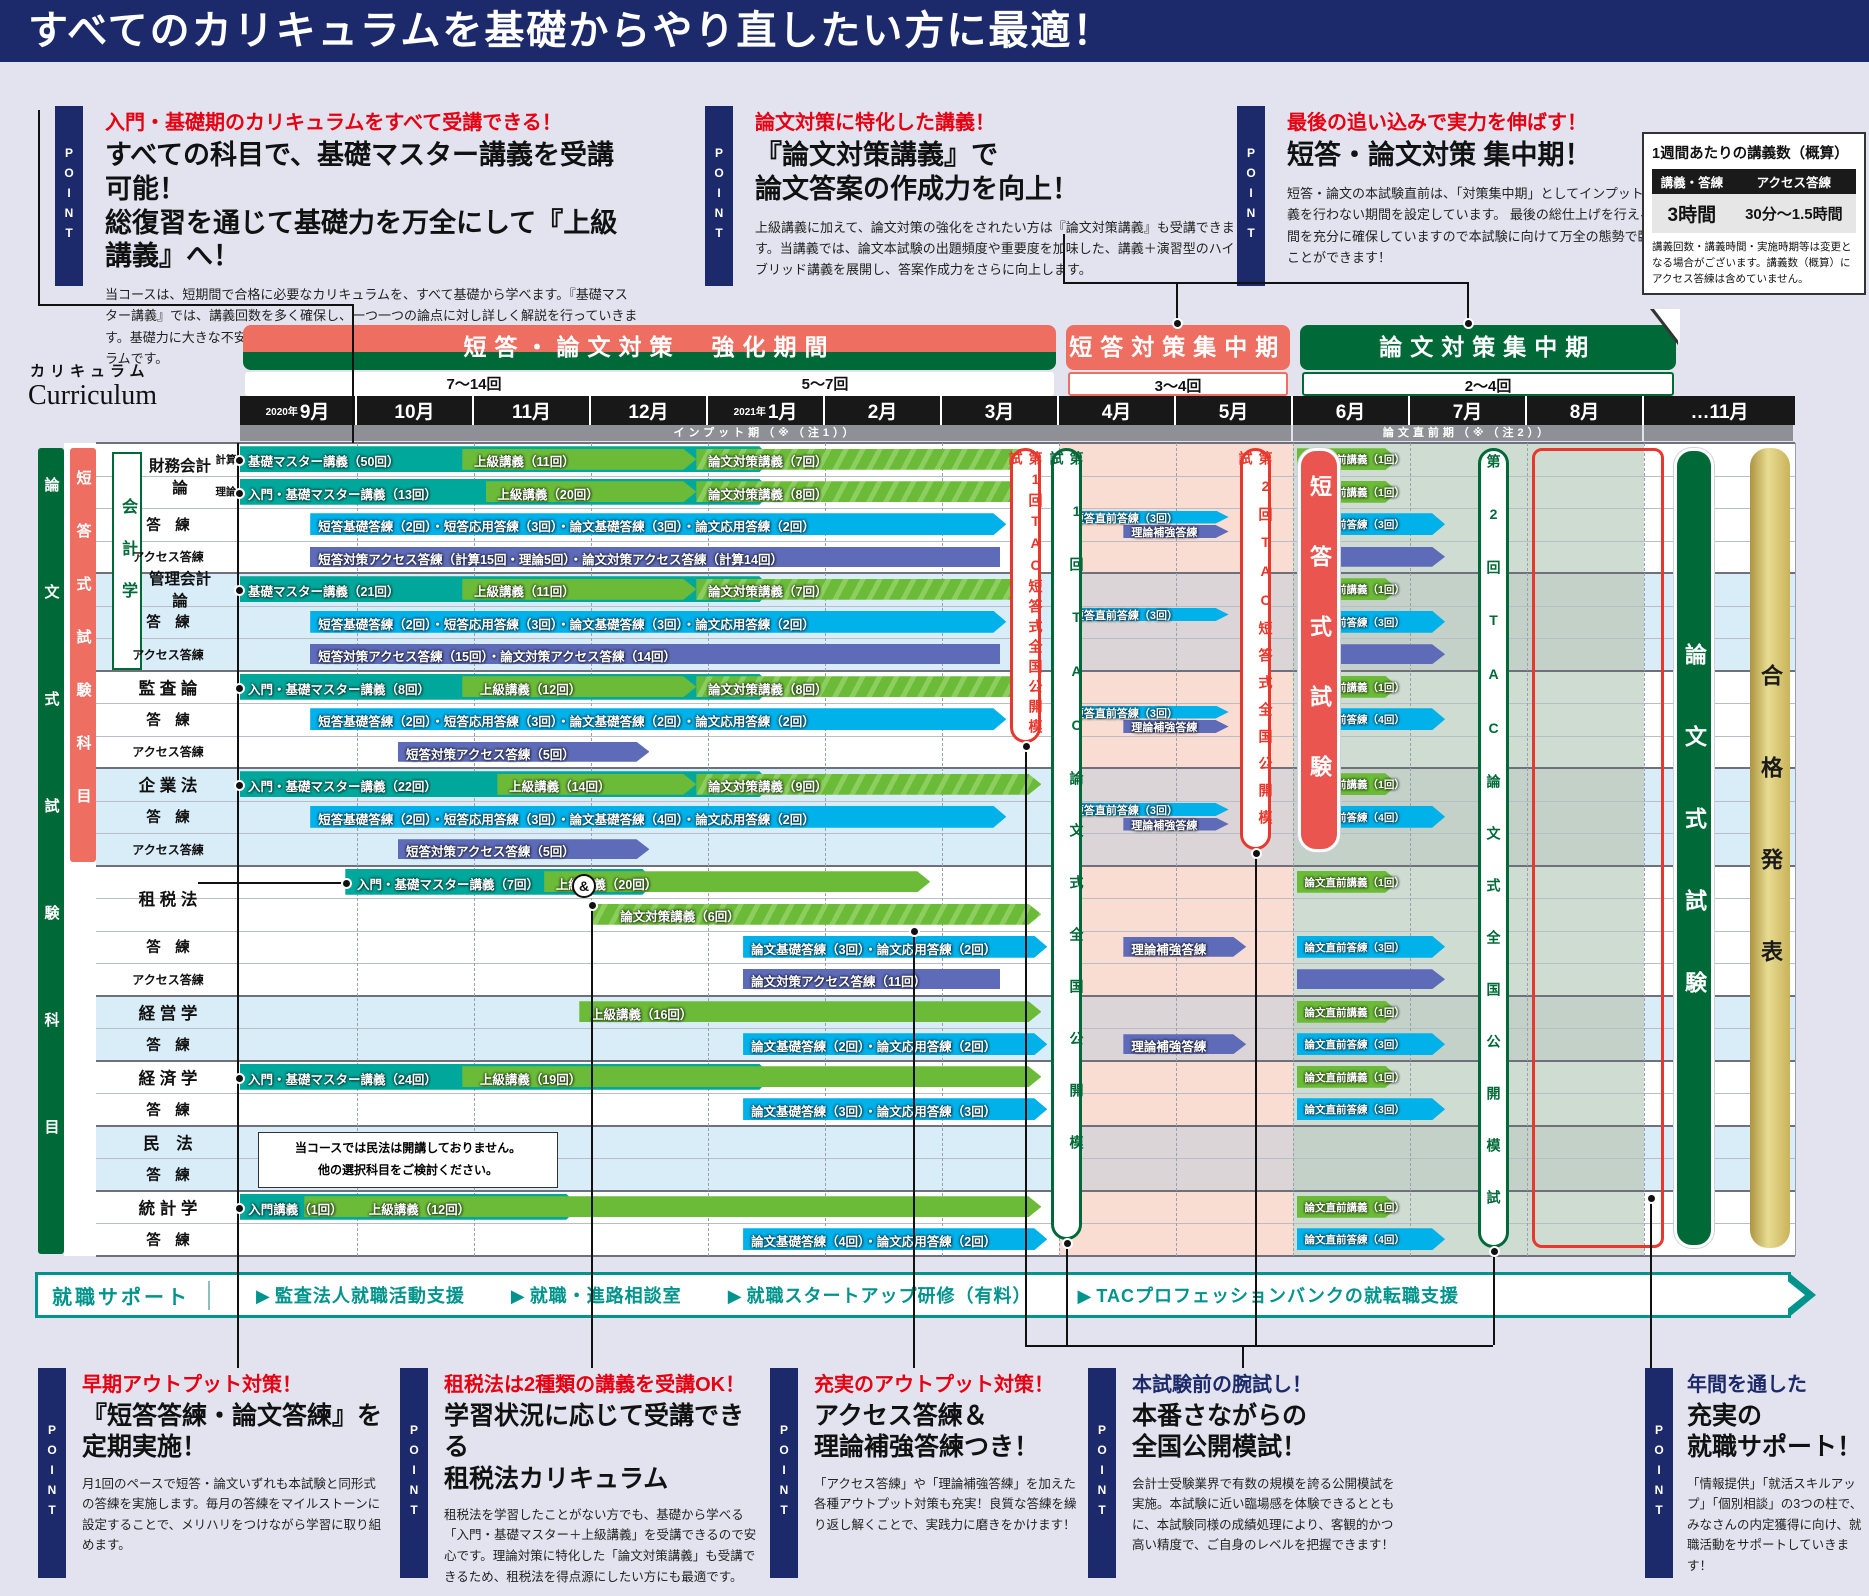 Image resolution: width=1869 pixels, height=1596 pixels. Describe the element at coordinates (766, 410) in the screenshot. I see `month-cell: 2021年 1月` at that location.